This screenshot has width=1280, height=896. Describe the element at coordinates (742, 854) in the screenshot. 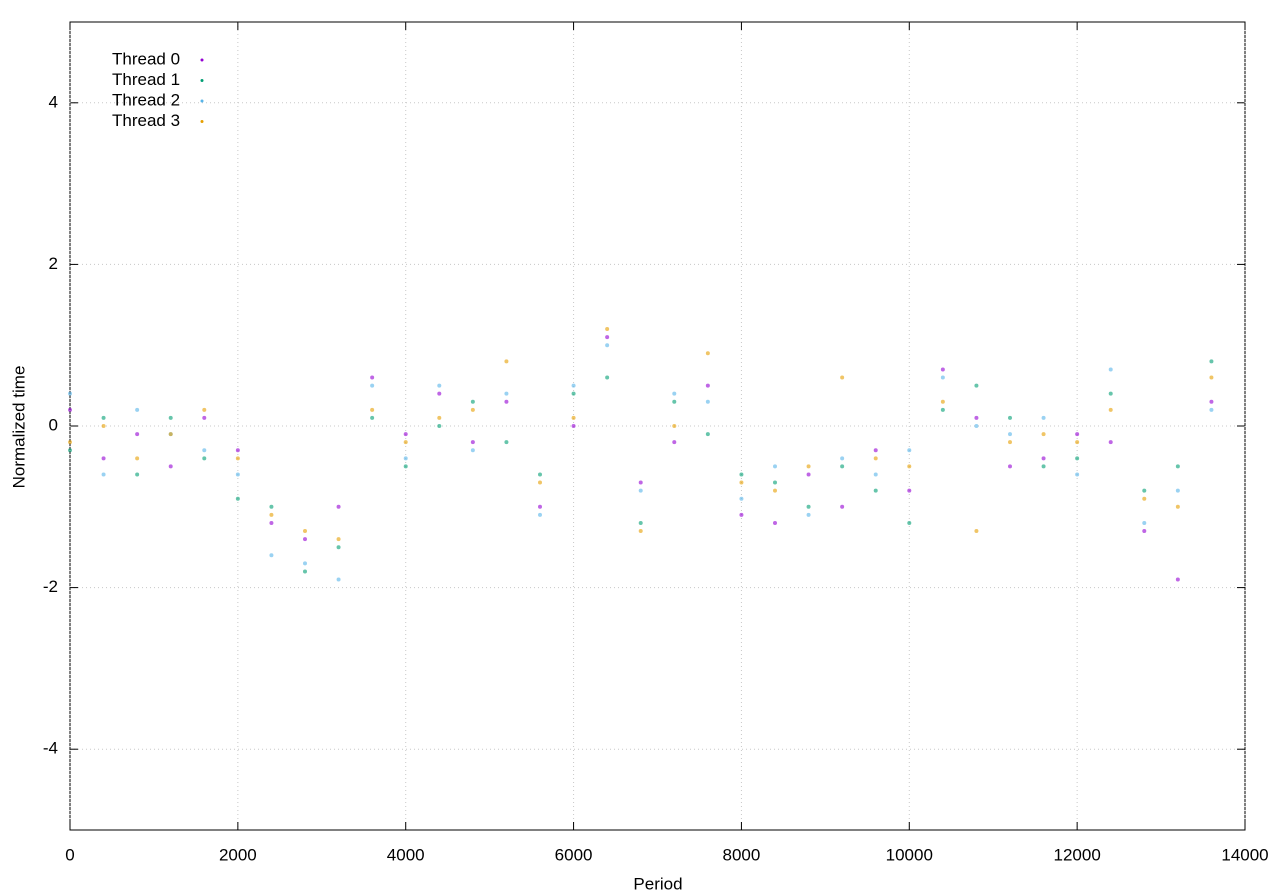

I see `x-tick-label: 8000` at that location.